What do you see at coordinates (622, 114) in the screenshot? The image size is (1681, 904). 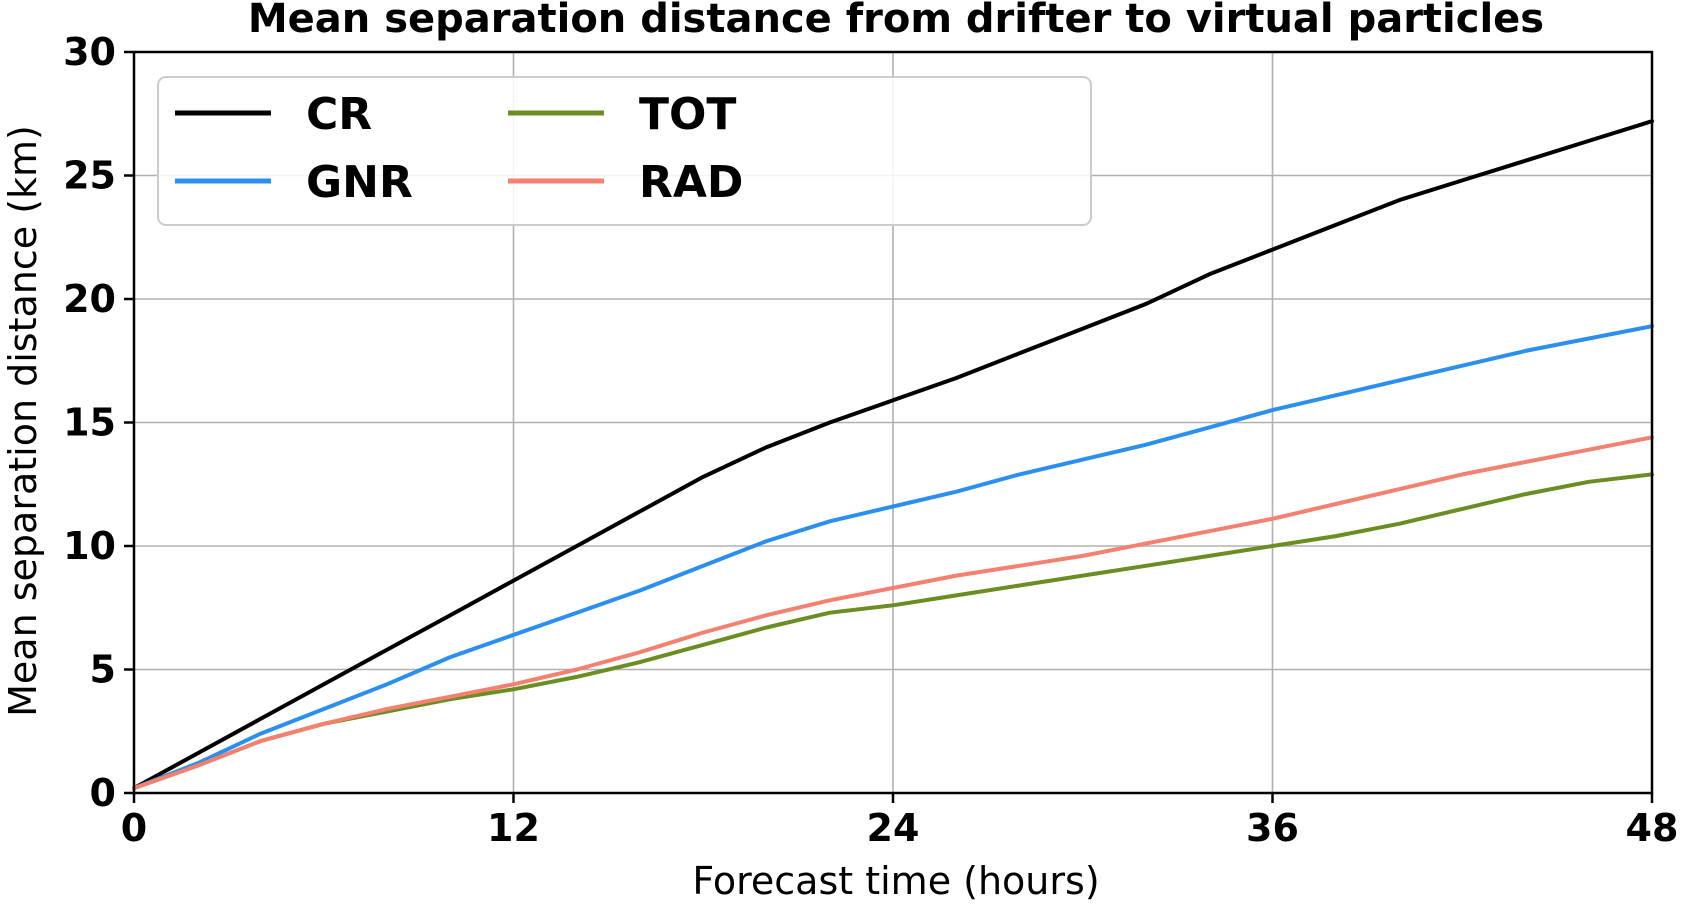 I see `legend-item-tot: TOT` at bounding box center [622, 114].